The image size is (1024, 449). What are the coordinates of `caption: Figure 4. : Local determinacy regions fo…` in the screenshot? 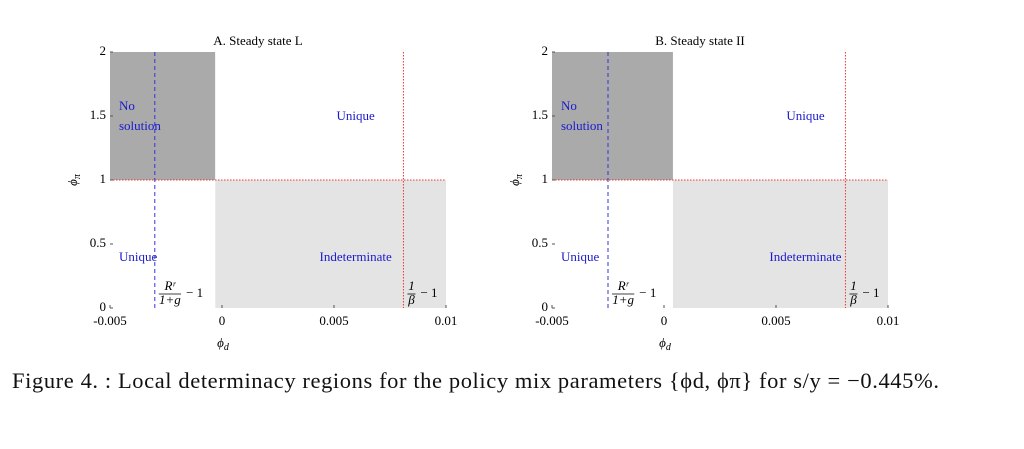 It's located at (476, 380).